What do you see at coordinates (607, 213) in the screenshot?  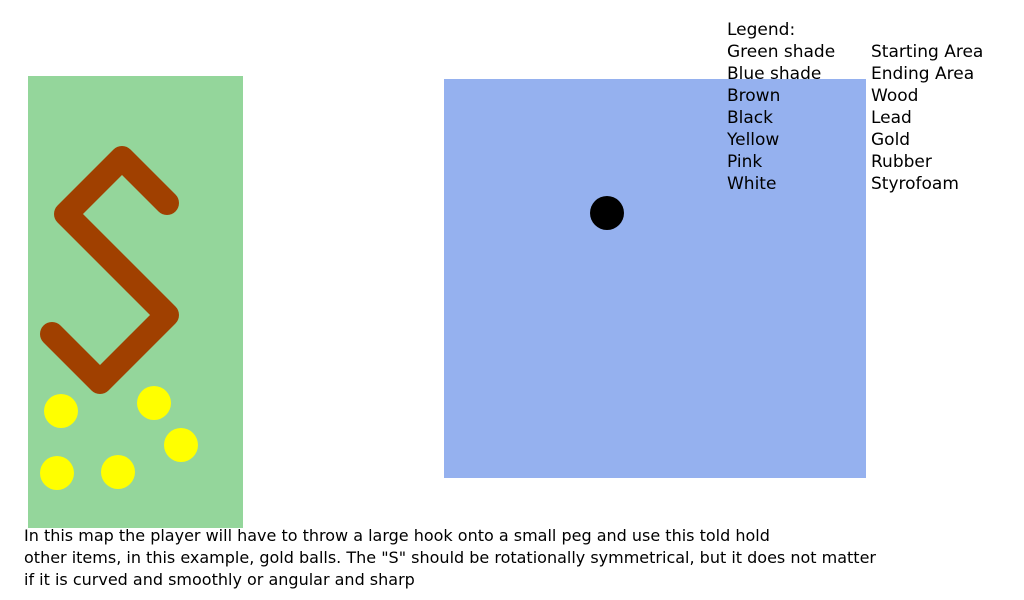 I see `lead-peg` at bounding box center [607, 213].